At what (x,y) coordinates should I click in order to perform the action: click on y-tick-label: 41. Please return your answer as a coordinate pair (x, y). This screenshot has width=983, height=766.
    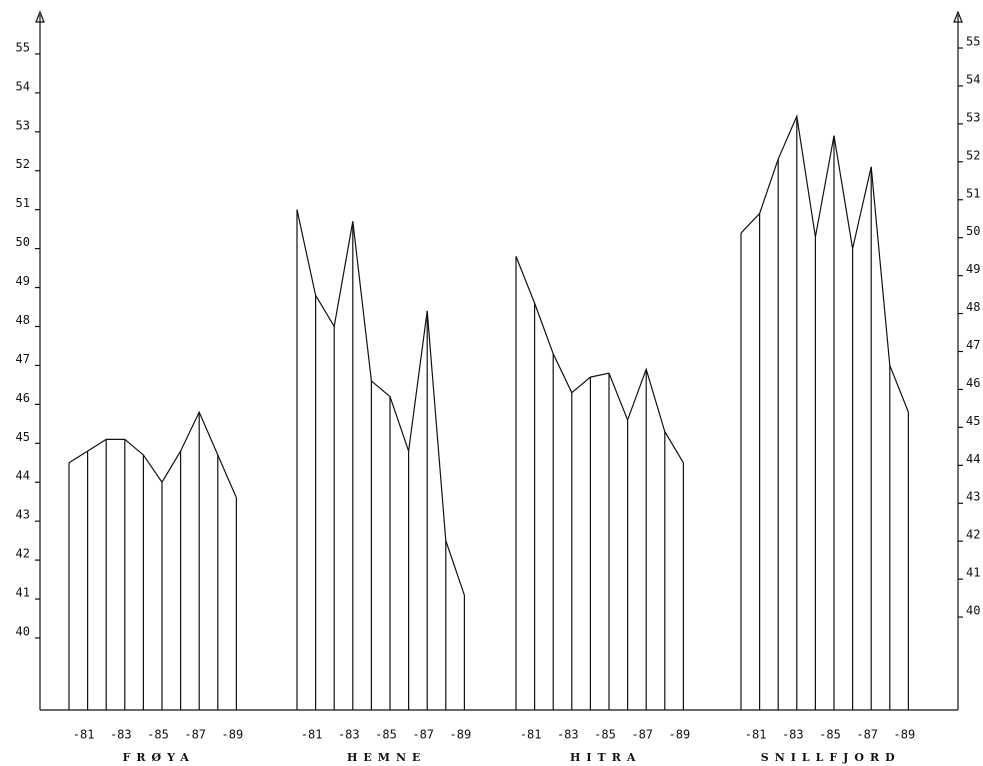
    Looking at the image, I should click on (23, 593).